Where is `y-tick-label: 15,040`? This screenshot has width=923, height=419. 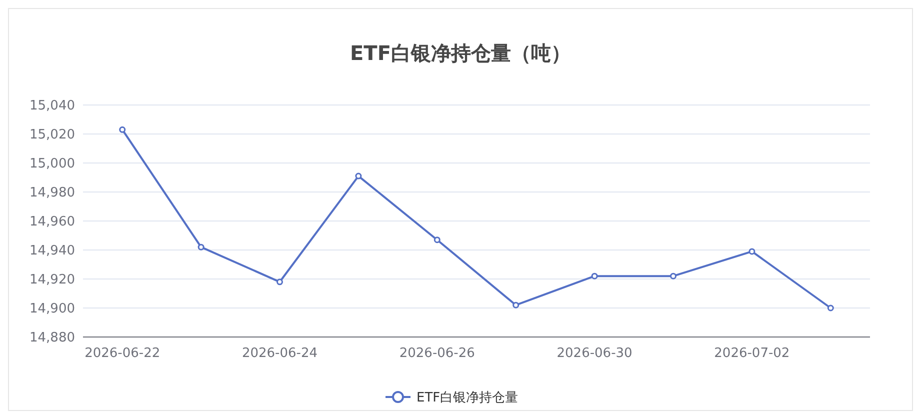 y-tick-label: 15,040 is located at coordinates (52, 106).